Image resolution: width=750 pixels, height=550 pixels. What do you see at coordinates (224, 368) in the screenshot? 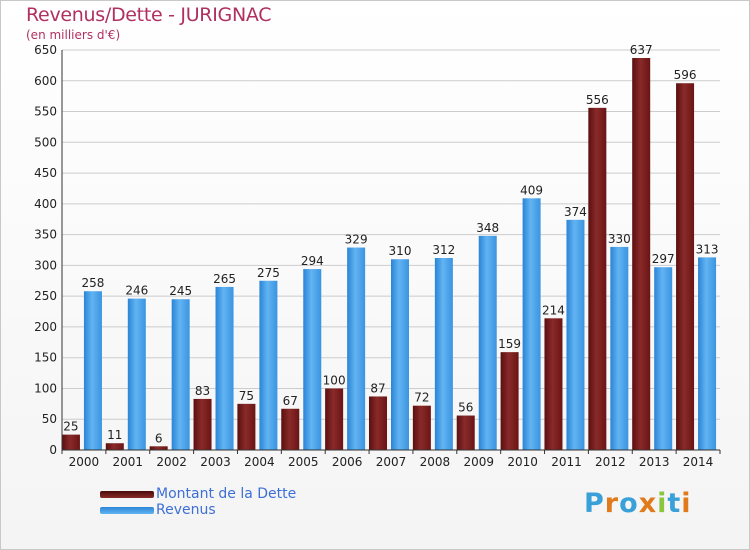
I see `revenue-bar-2003` at bounding box center [224, 368].